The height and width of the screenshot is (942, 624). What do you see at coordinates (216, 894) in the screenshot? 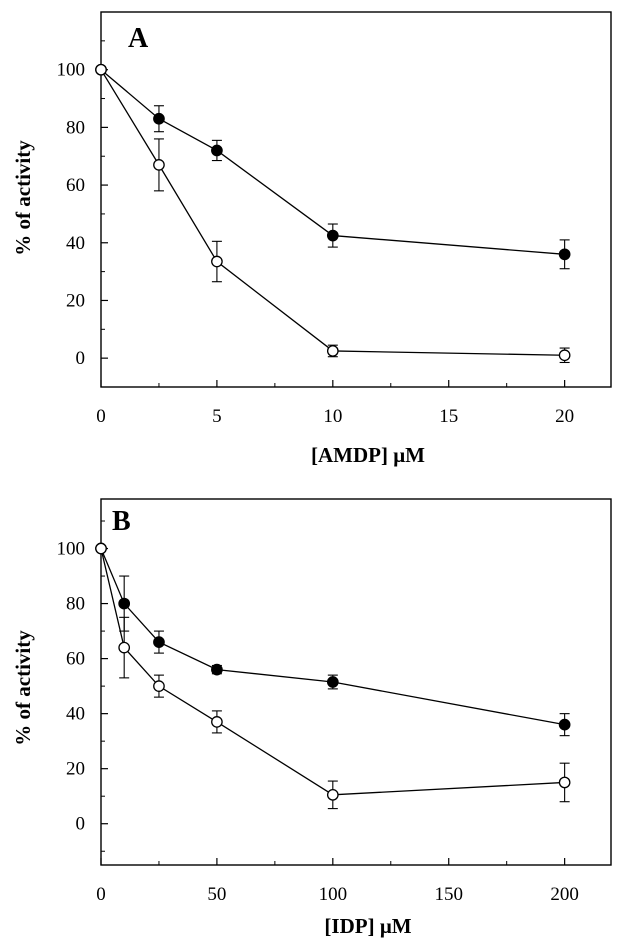
I see `panel-b-x-tick-label: 50` at bounding box center [216, 894].